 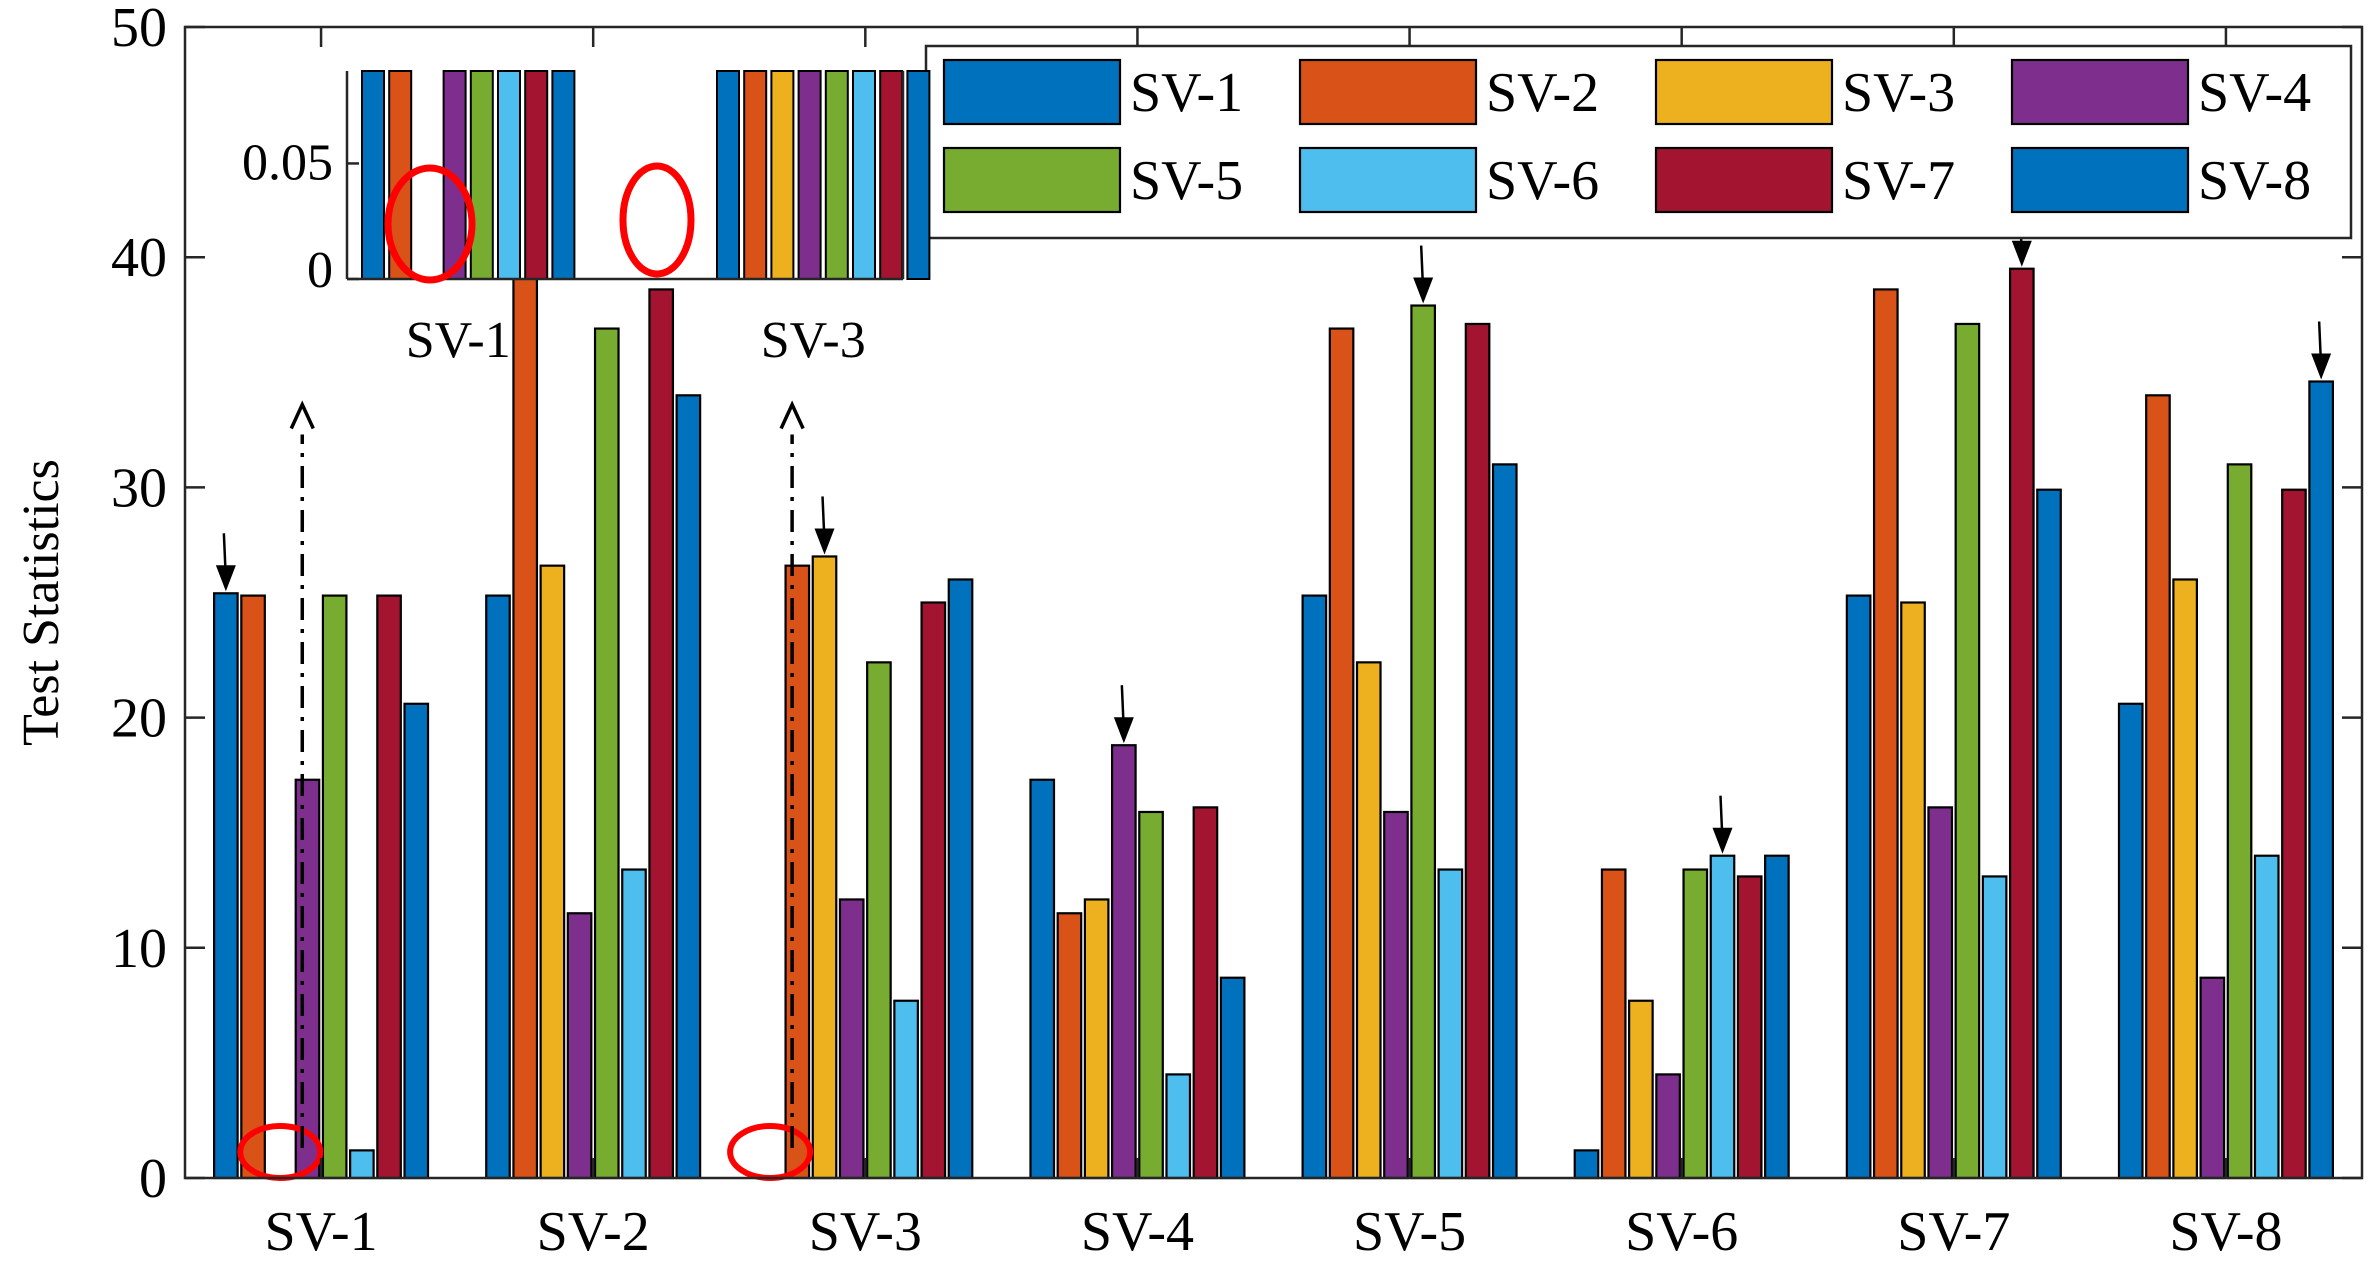 I want to click on x-tick-label: SV-4, so click(x=1137, y=1232).